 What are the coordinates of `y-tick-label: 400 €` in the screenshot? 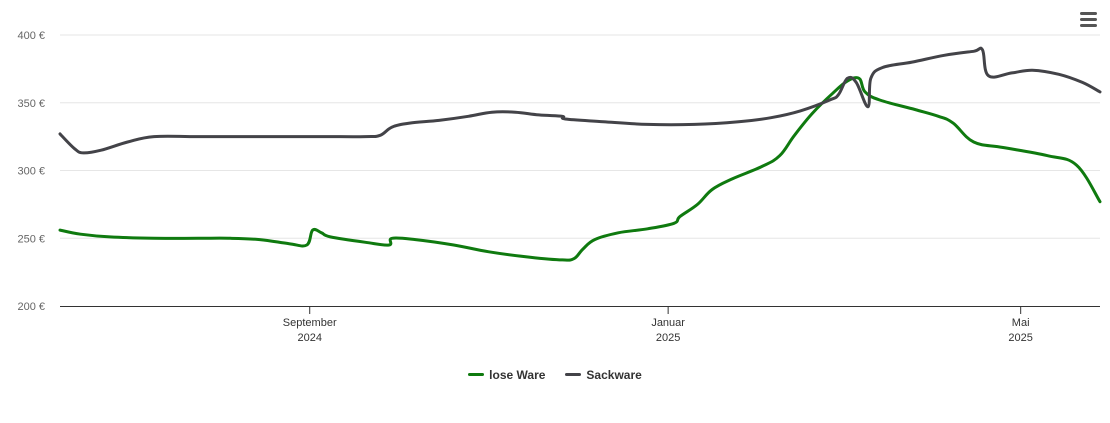 It's located at (31, 36).